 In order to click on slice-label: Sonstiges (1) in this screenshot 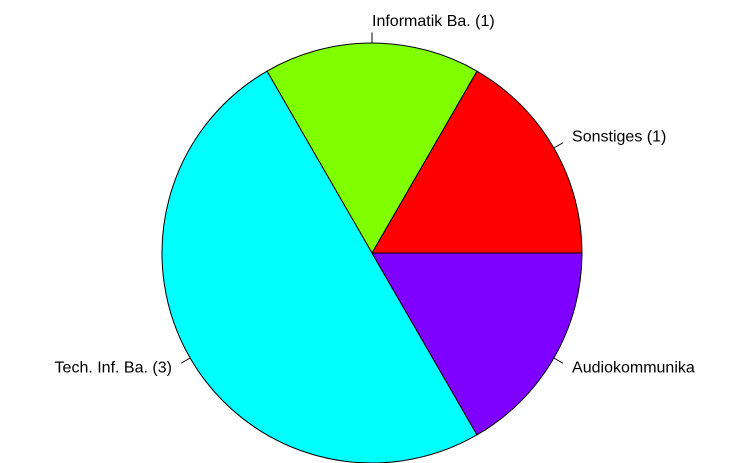, I will do `click(619, 137)`.